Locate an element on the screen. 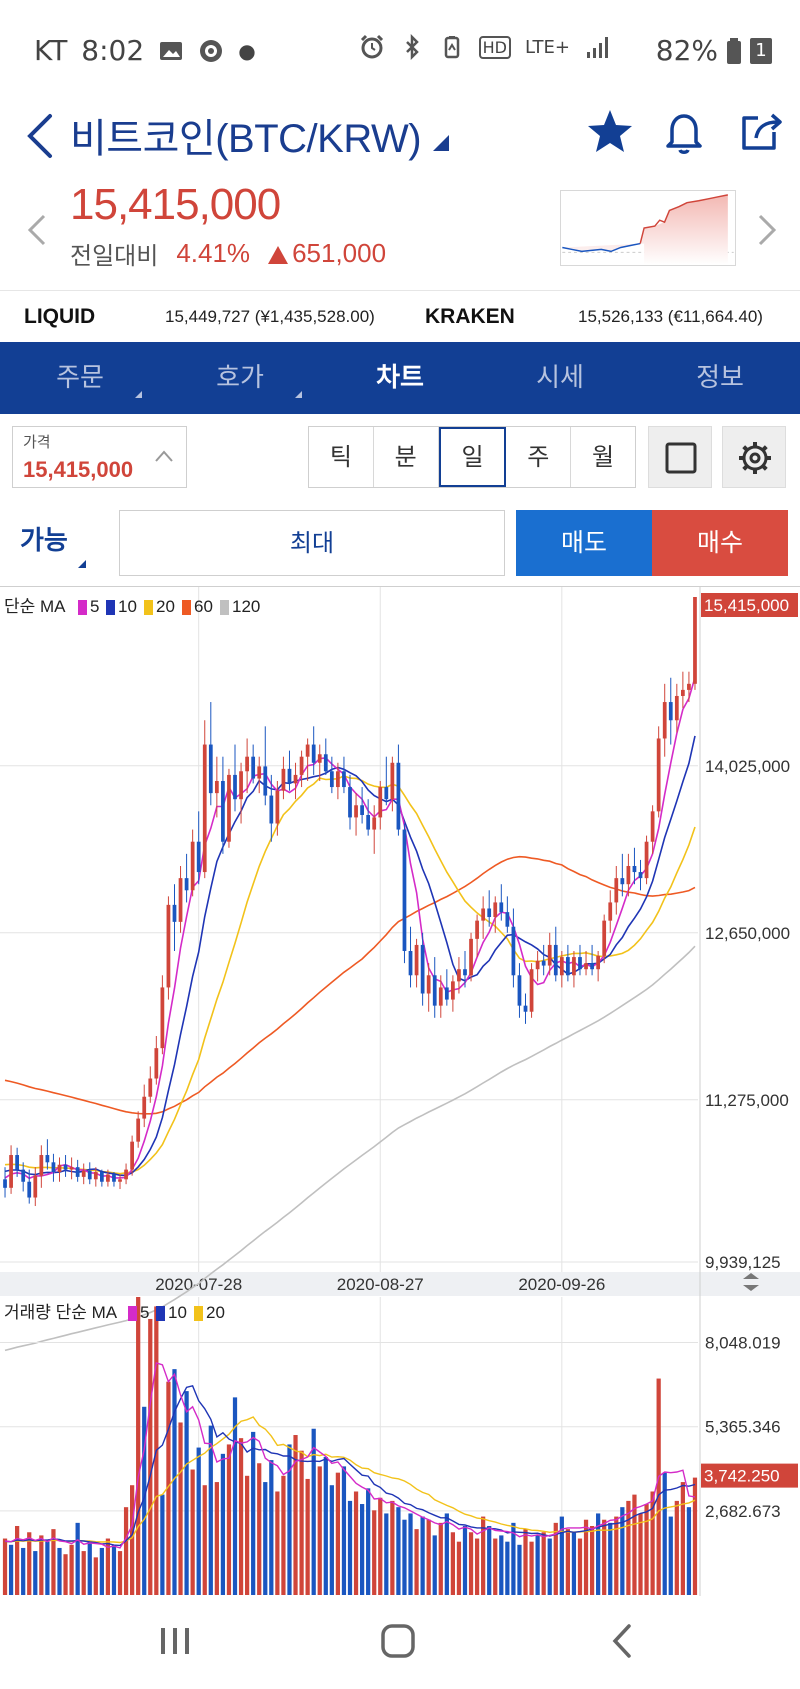 The image size is (800, 1689). max-quantity-button: 최대 is located at coordinates (312, 543).